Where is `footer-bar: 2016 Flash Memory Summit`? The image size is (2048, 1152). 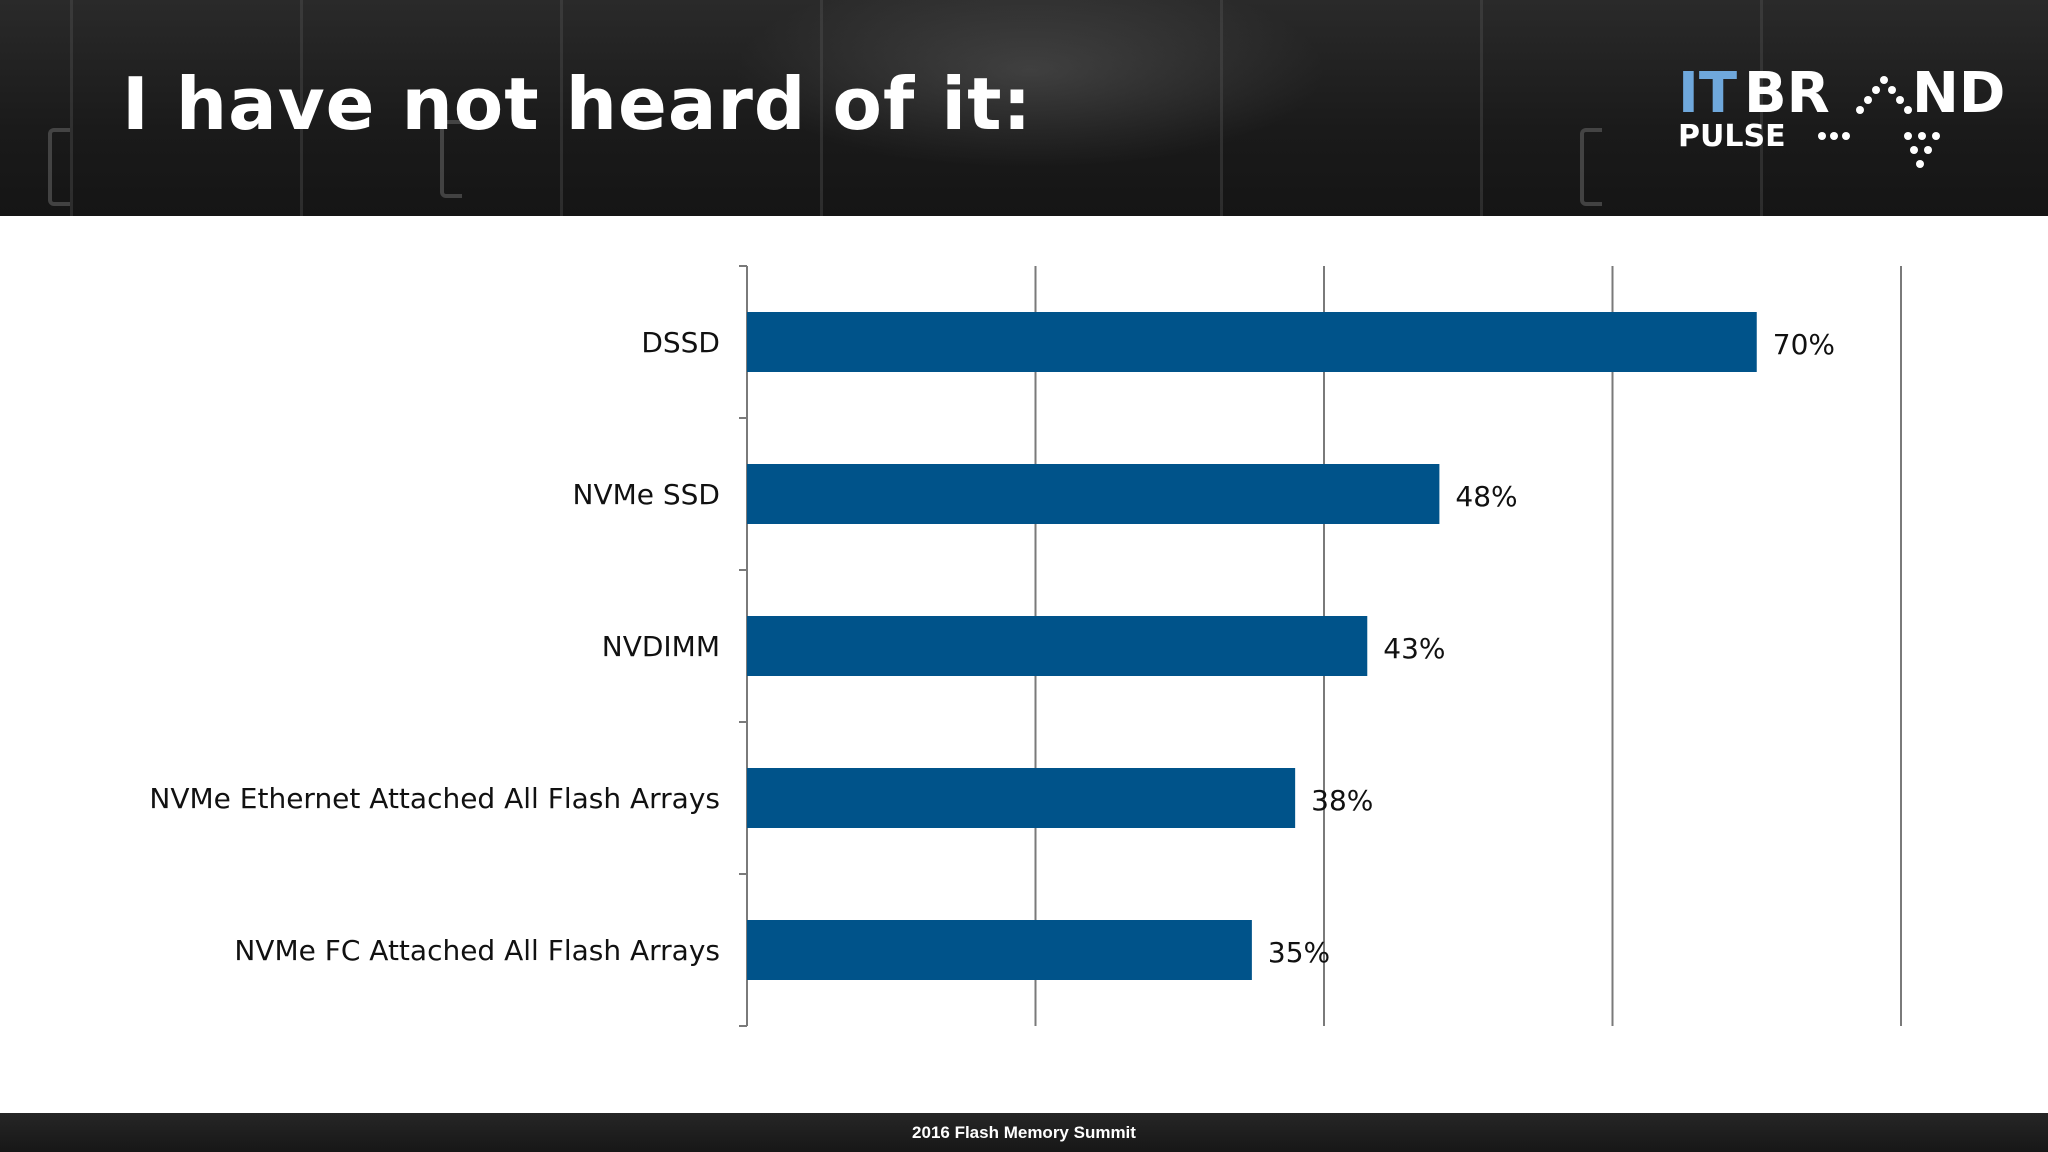 footer-bar: 2016 Flash Memory Summit is located at coordinates (1024, 1132).